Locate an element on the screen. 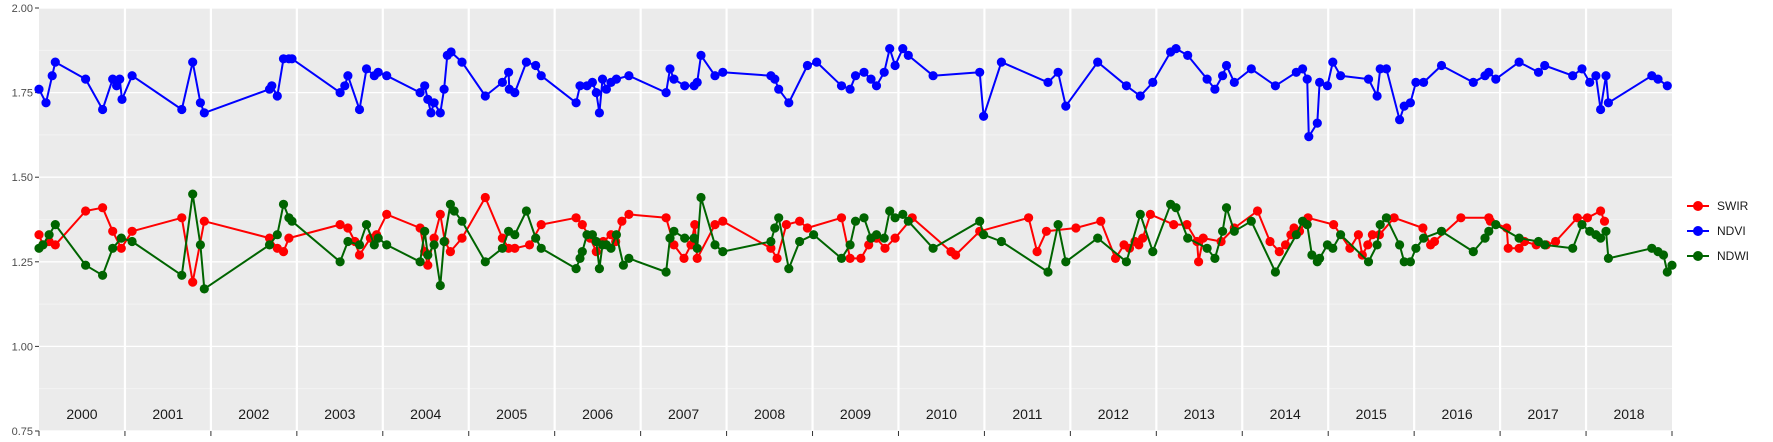  legend-label: NDVI is located at coordinates (1731, 231).